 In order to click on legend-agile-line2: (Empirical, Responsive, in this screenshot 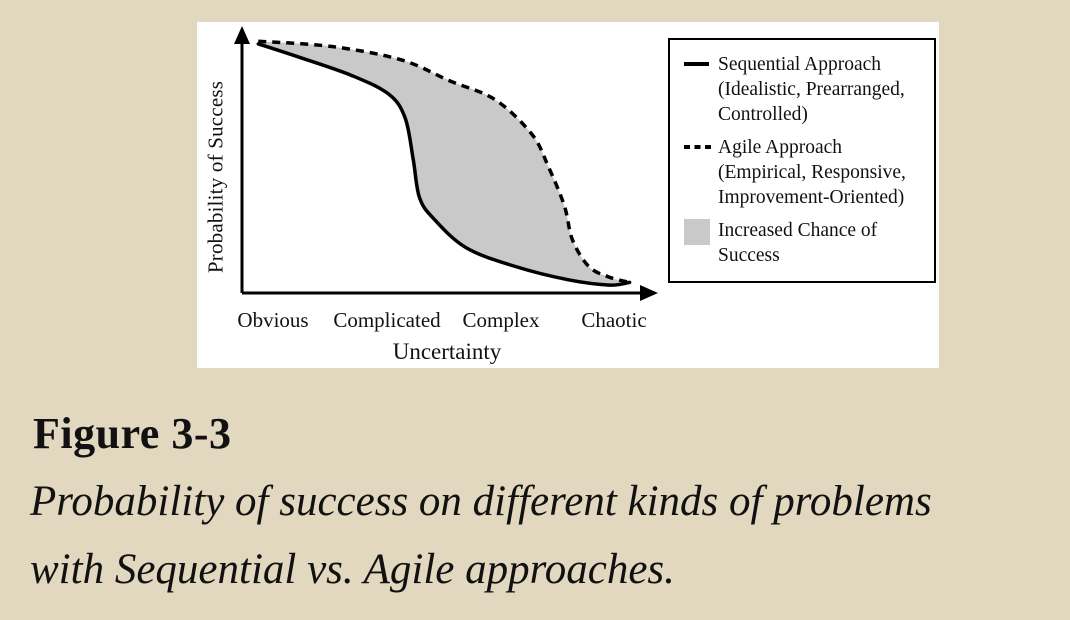, I will do `click(812, 172)`.